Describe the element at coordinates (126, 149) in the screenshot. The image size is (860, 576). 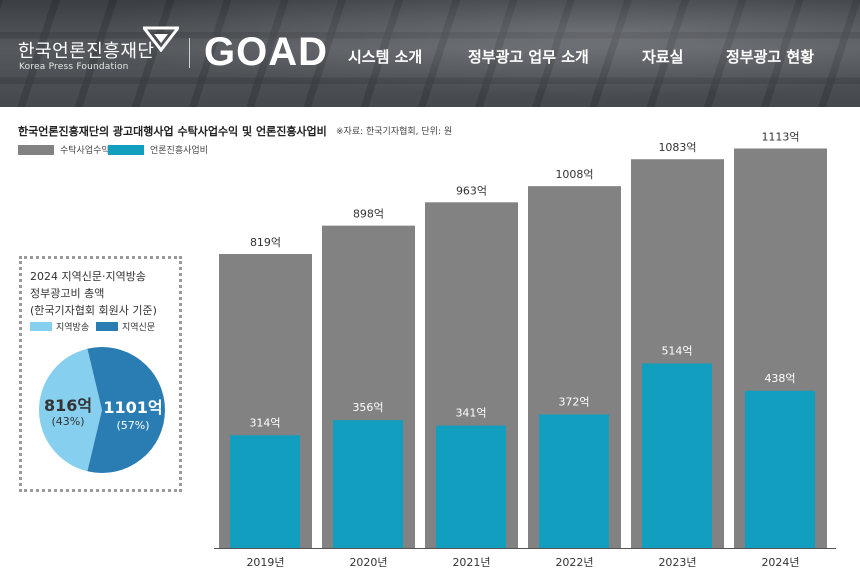
I see `legend-swatch-promotion` at that location.